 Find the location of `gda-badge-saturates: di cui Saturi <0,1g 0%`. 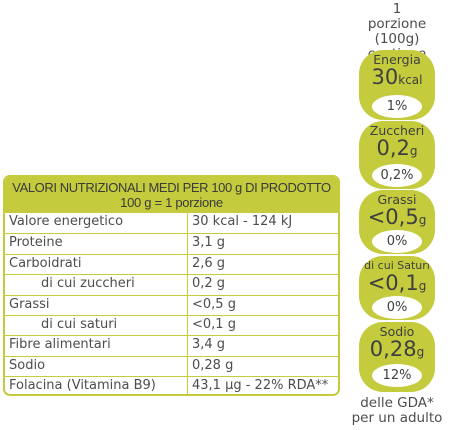

gda-badge-saturates: di cui Saturi <0,1g 0% is located at coordinates (397, 288).